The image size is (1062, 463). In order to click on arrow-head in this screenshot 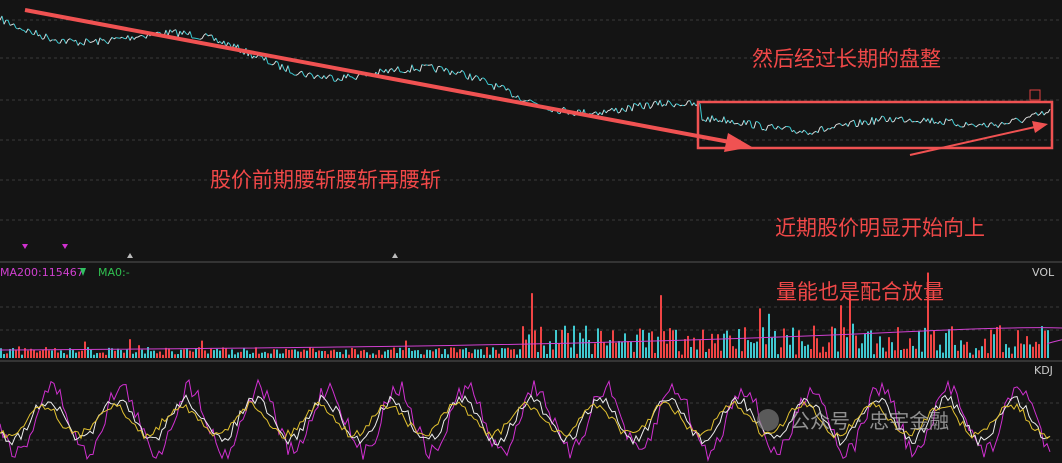, I will do `click(1040, 127)`.